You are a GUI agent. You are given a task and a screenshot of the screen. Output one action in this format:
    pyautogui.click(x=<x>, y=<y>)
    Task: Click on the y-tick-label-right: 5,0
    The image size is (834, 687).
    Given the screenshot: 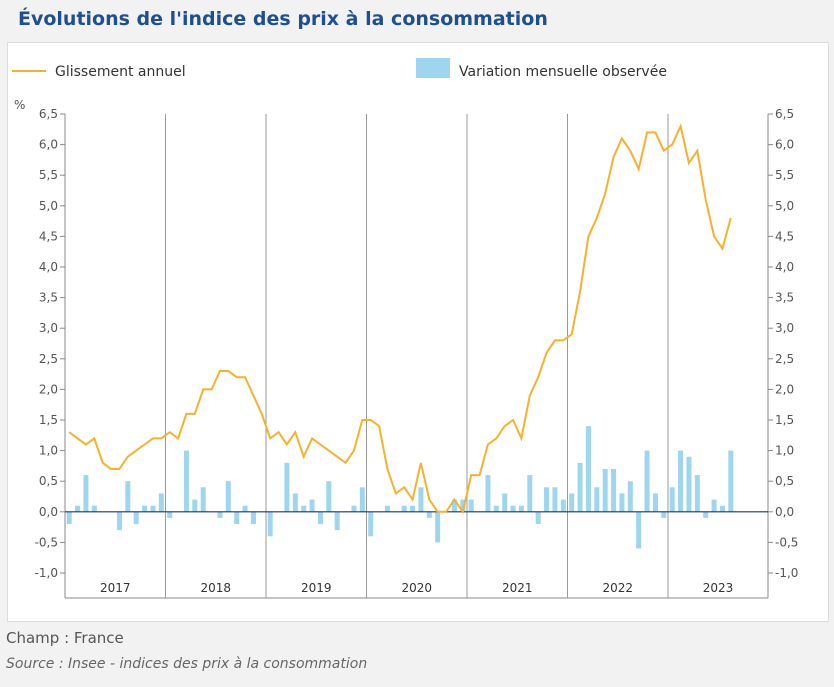 What is the action you would take?
    pyautogui.click(x=784, y=206)
    